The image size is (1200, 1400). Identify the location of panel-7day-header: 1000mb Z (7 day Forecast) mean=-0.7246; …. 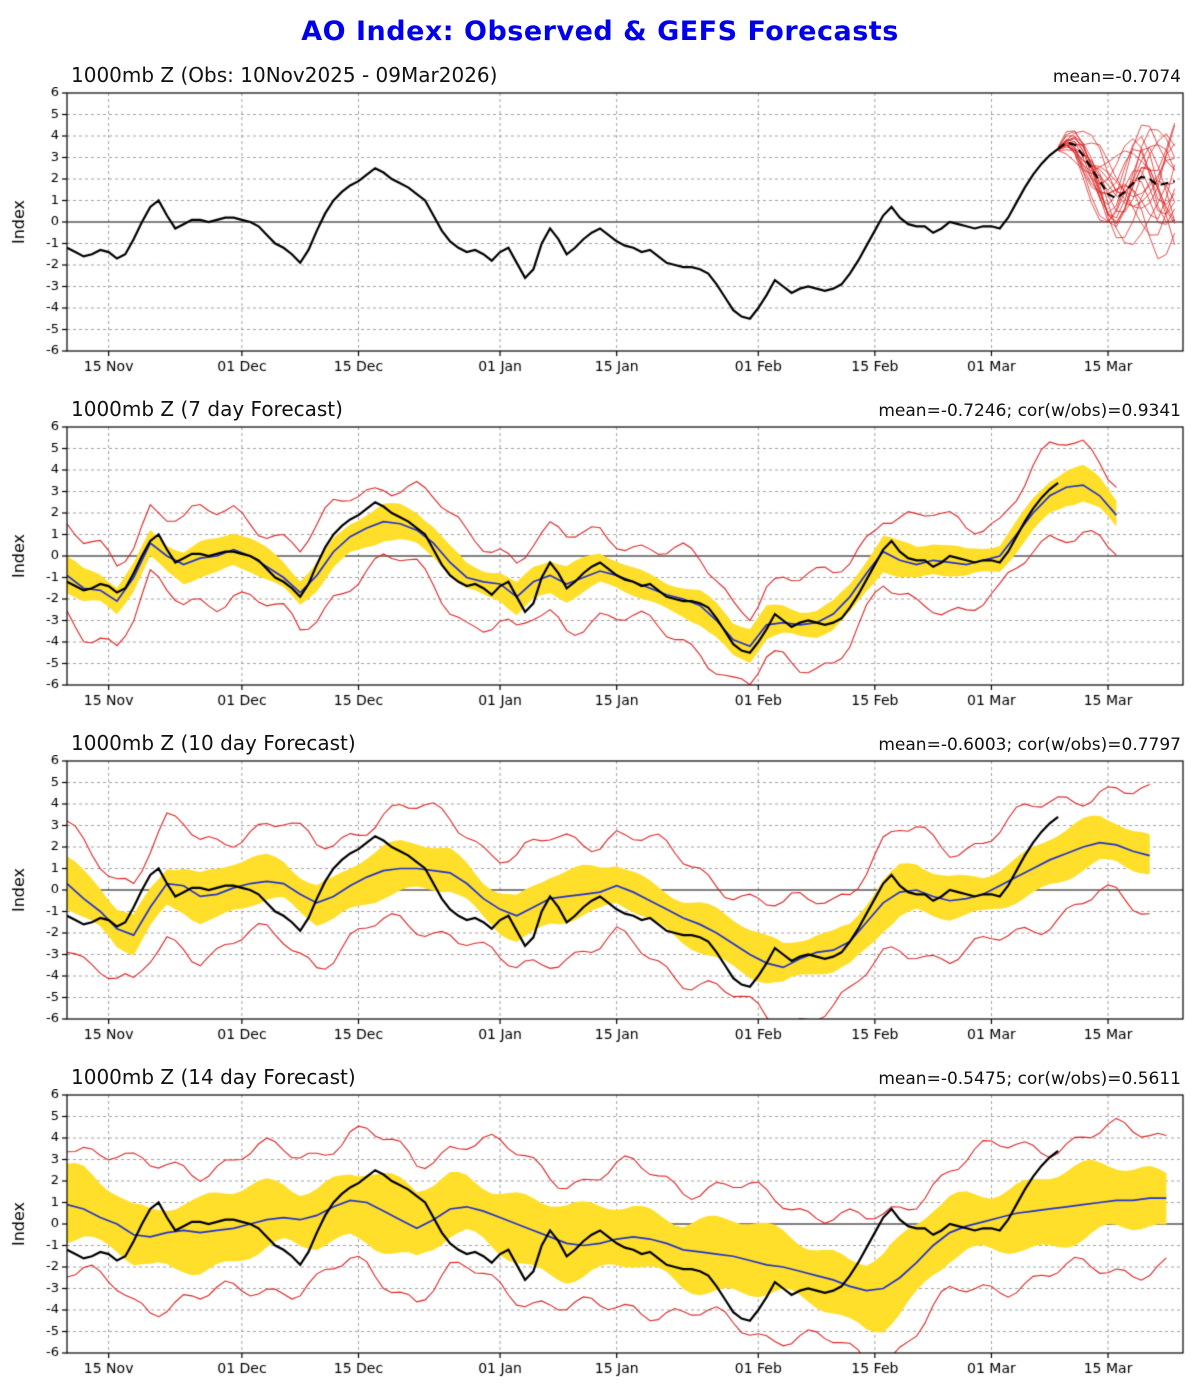
(600, 406).